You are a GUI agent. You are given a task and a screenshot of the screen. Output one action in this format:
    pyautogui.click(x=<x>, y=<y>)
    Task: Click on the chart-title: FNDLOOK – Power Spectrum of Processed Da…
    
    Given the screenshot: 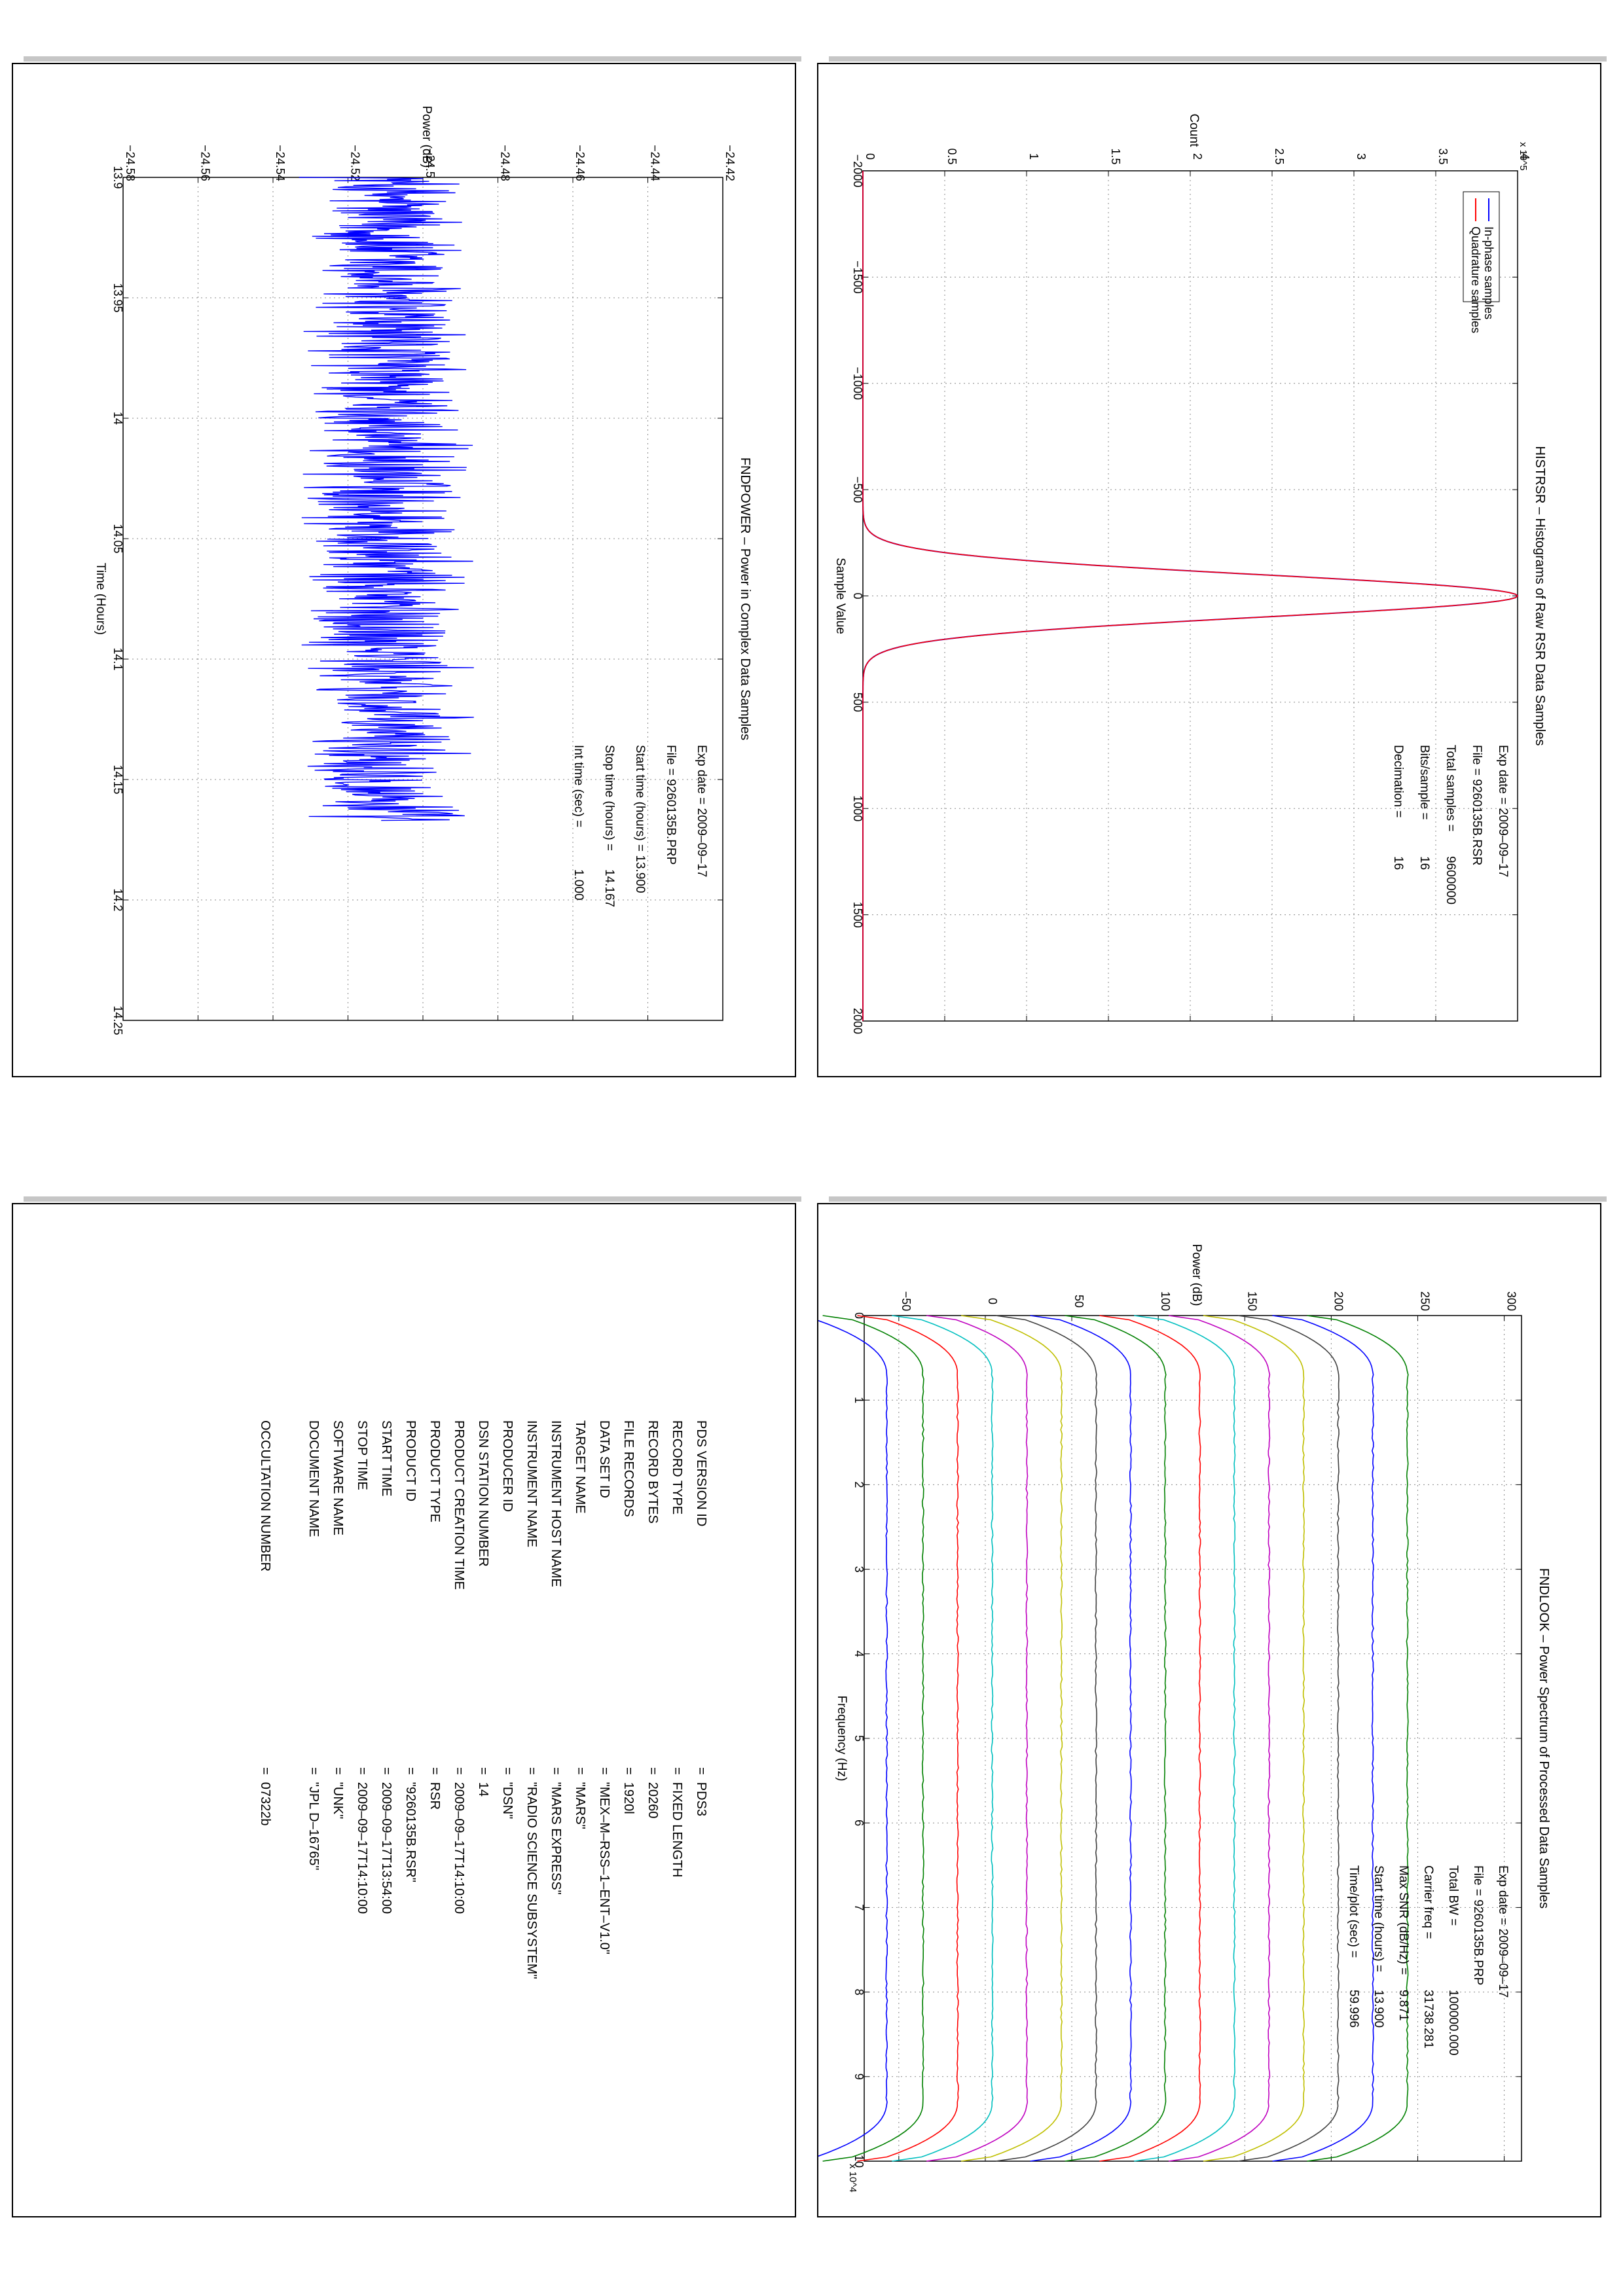 What is the action you would take?
    pyautogui.click(x=1544, y=1738)
    